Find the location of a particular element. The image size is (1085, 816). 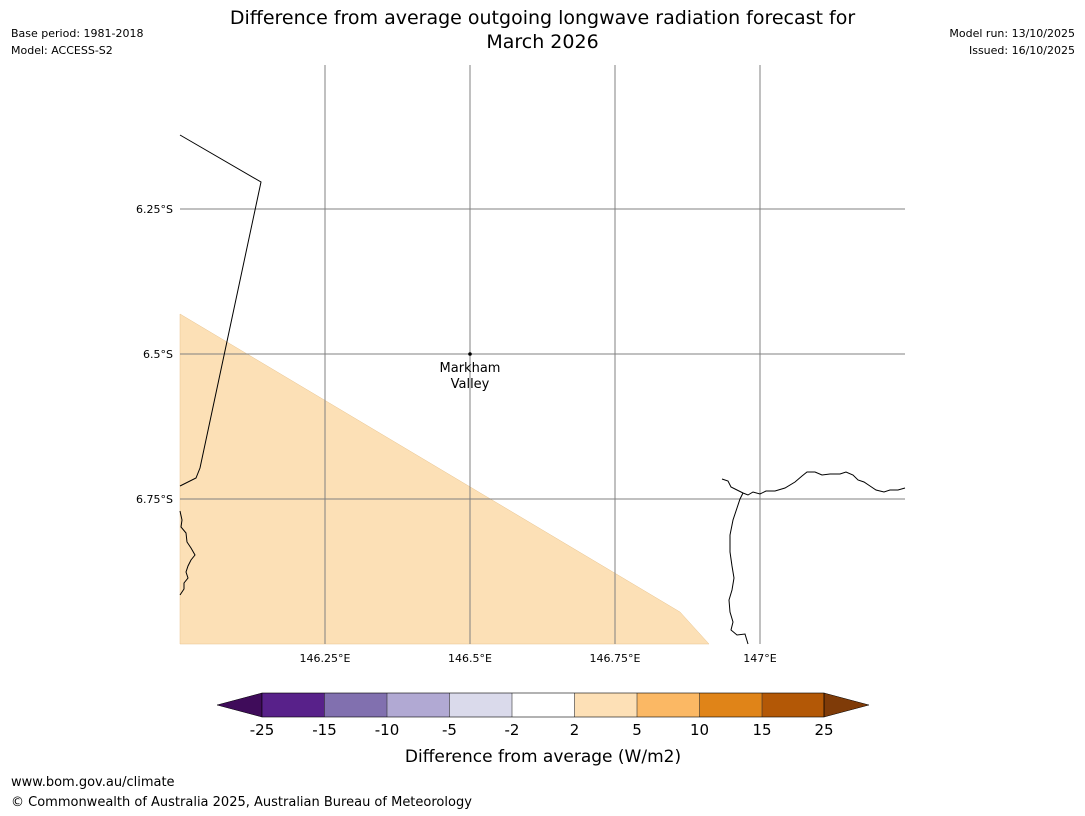

place-name-line-2: Valley is located at coordinates (470, 384).